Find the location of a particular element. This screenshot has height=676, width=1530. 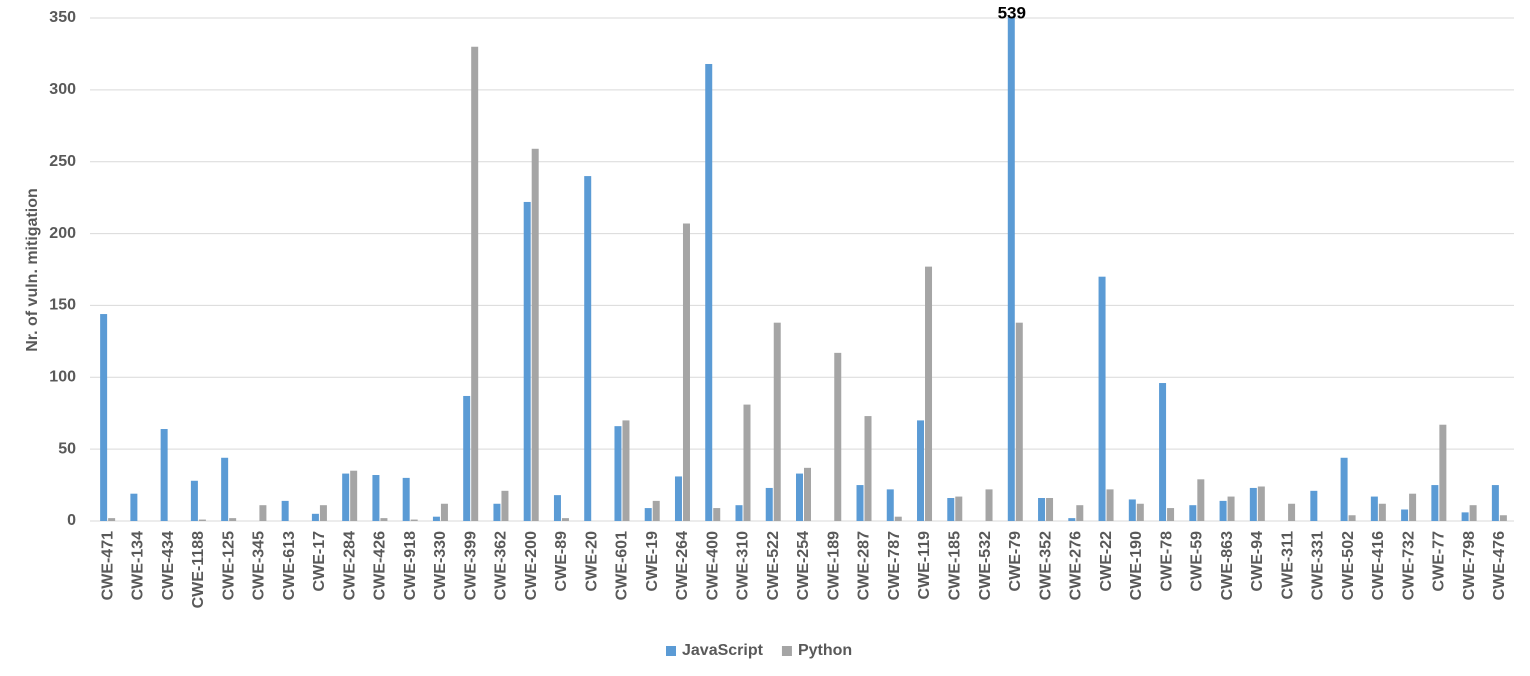

y-axis-label: Nr. of vuln. mitigation is located at coordinates (32, 270).